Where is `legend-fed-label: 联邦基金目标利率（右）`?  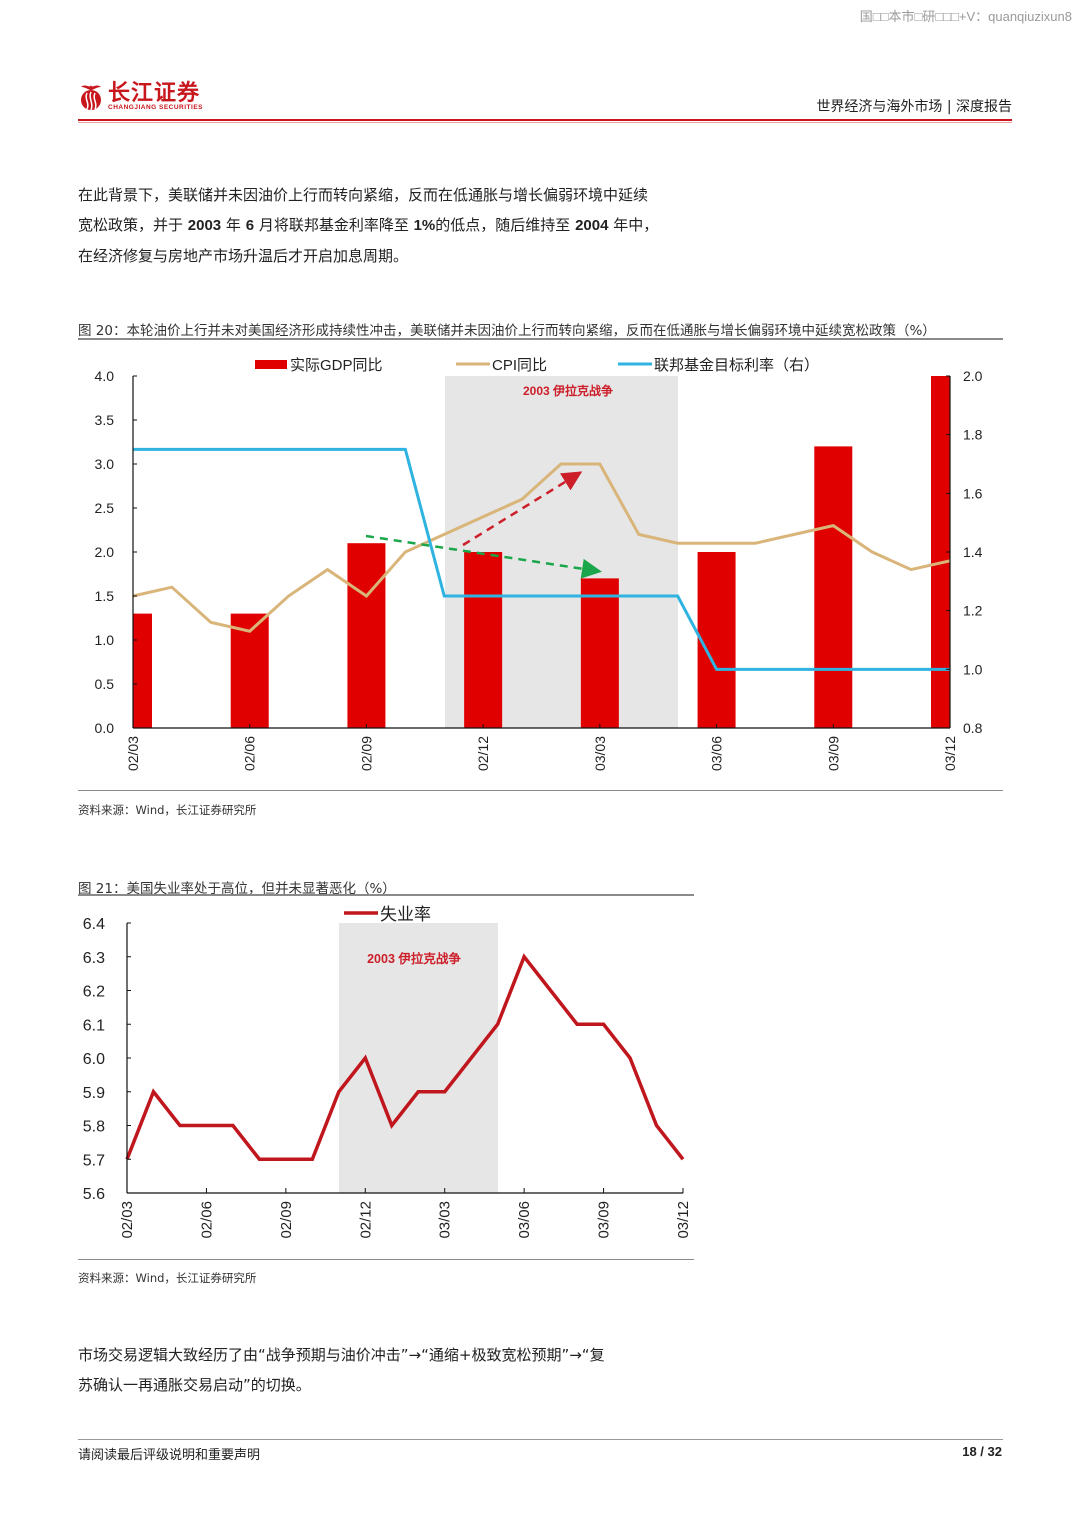 legend-fed-label: 联邦基金目标利率（右） is located at coordinates (736, 365).